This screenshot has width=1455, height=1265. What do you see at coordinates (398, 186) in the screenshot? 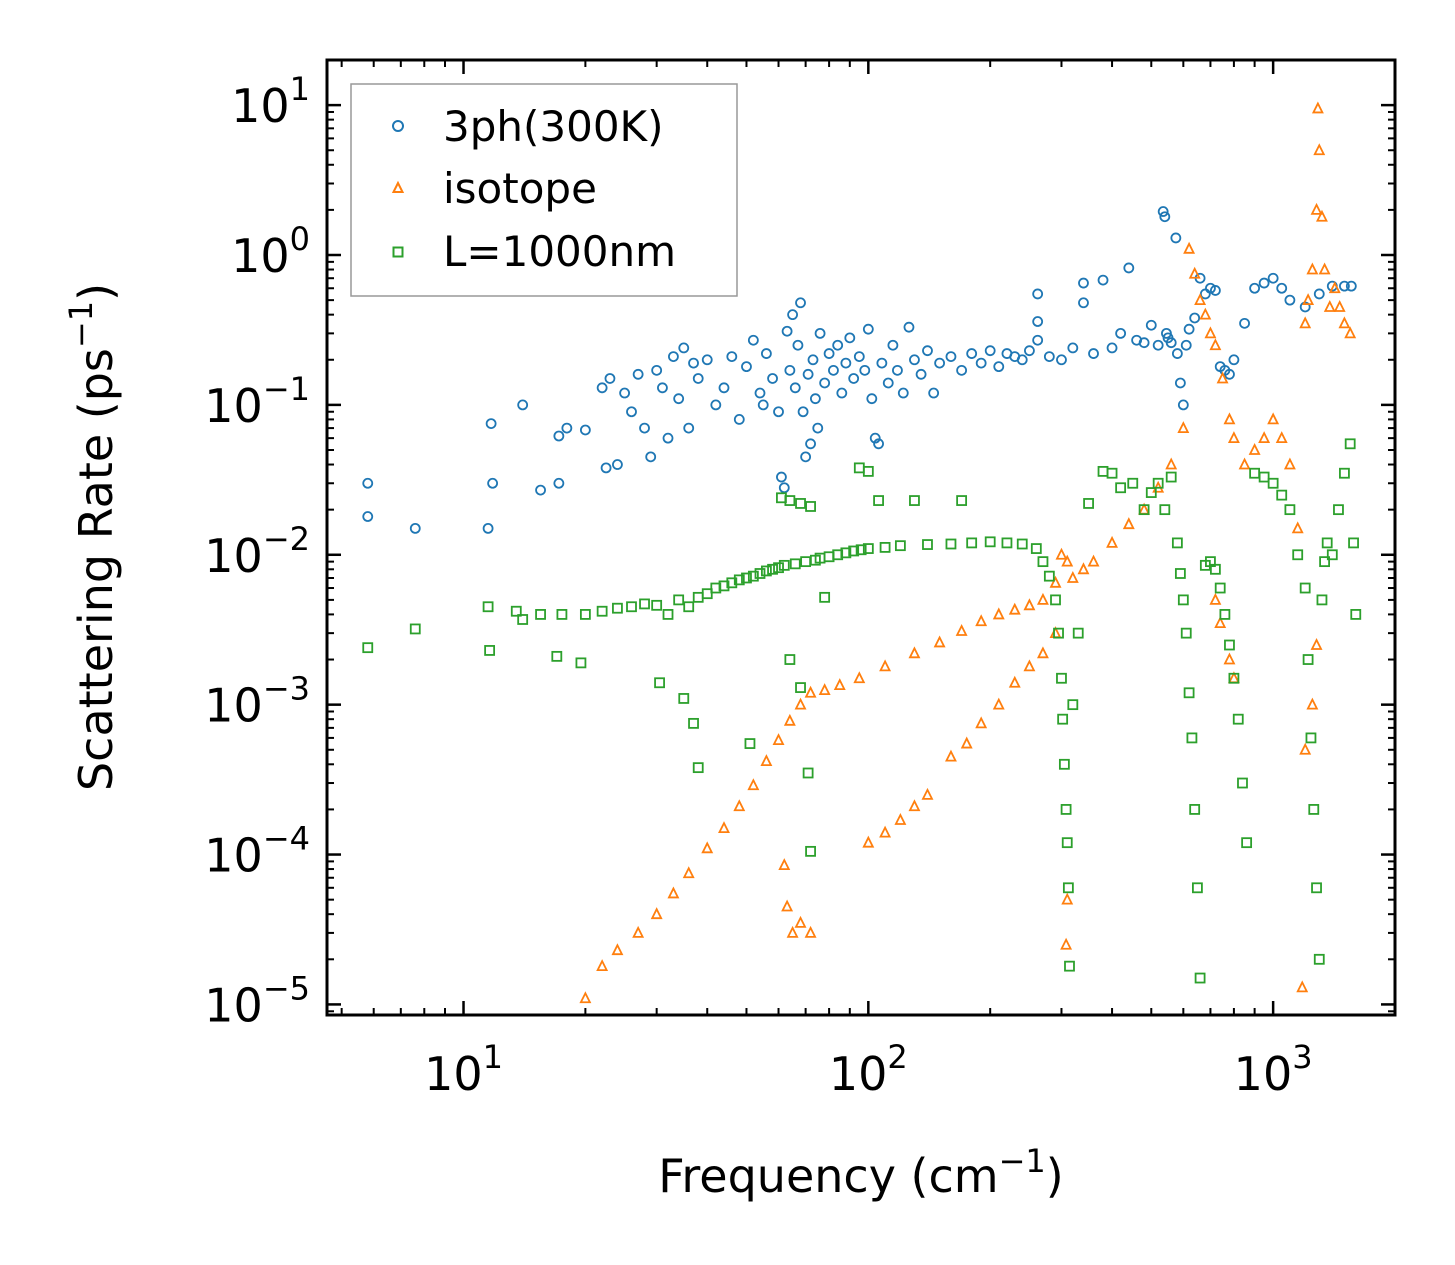
I see `legend-marker-isotope` at bounding box center [398, 186].